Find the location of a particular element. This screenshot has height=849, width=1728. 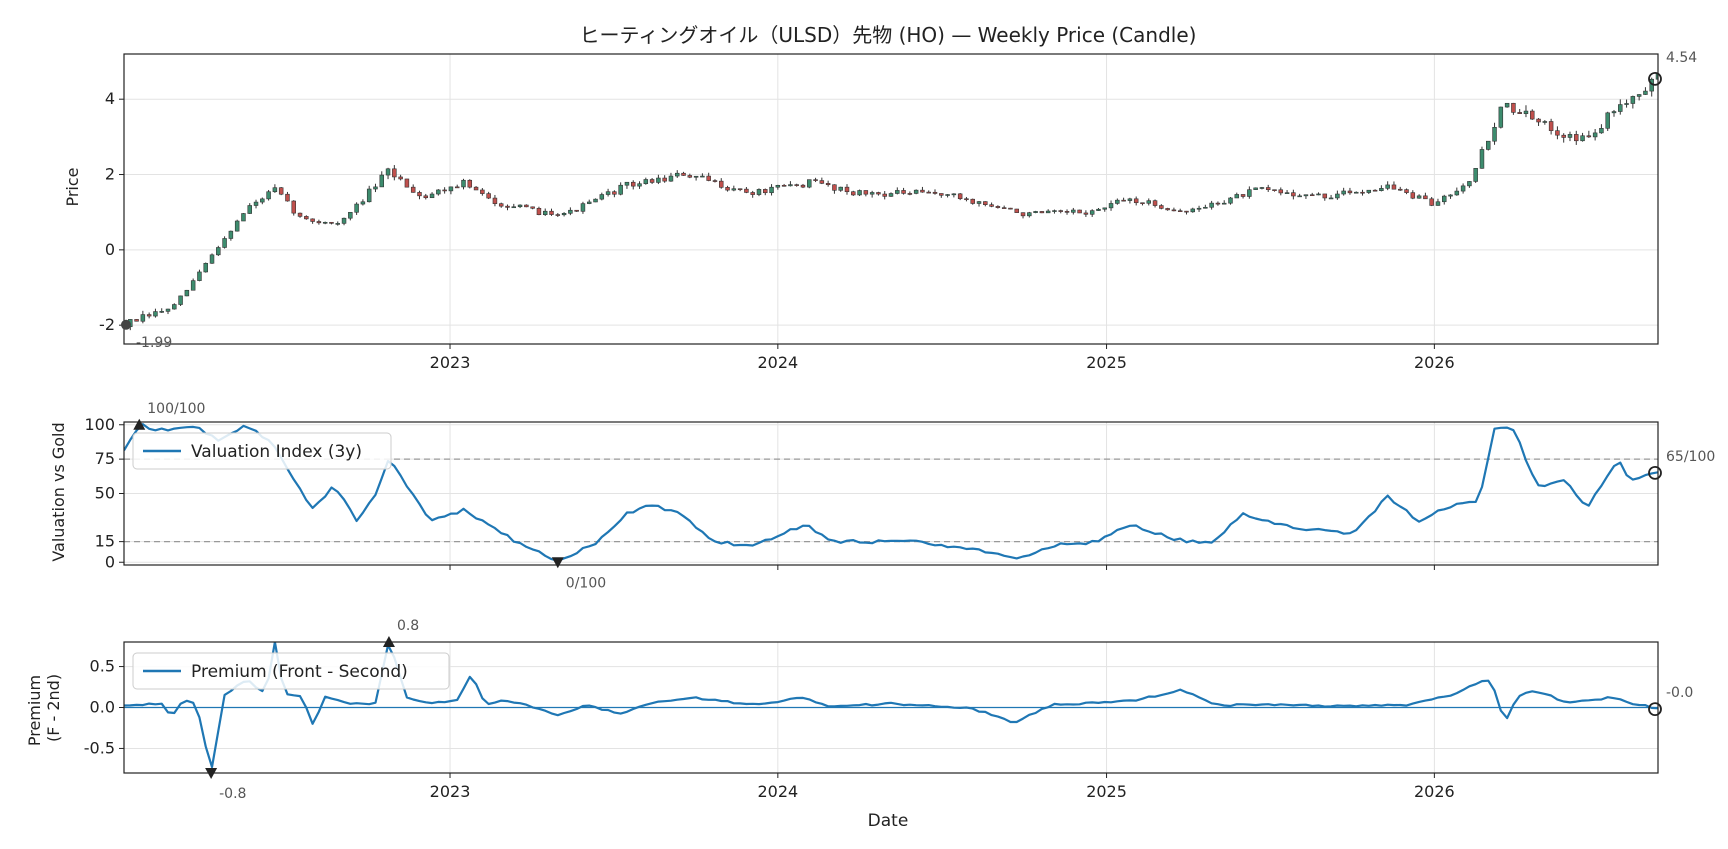

legend-label: Valuation Index (3y) is located at coordinates (276, 452).